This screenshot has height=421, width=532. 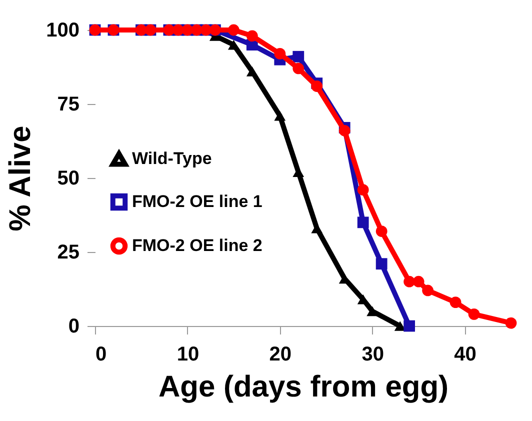 What do you see at coordinates (74, 327) in the screenshot?
I see `y-tick-label: 0` at bounding box center [74, 327].